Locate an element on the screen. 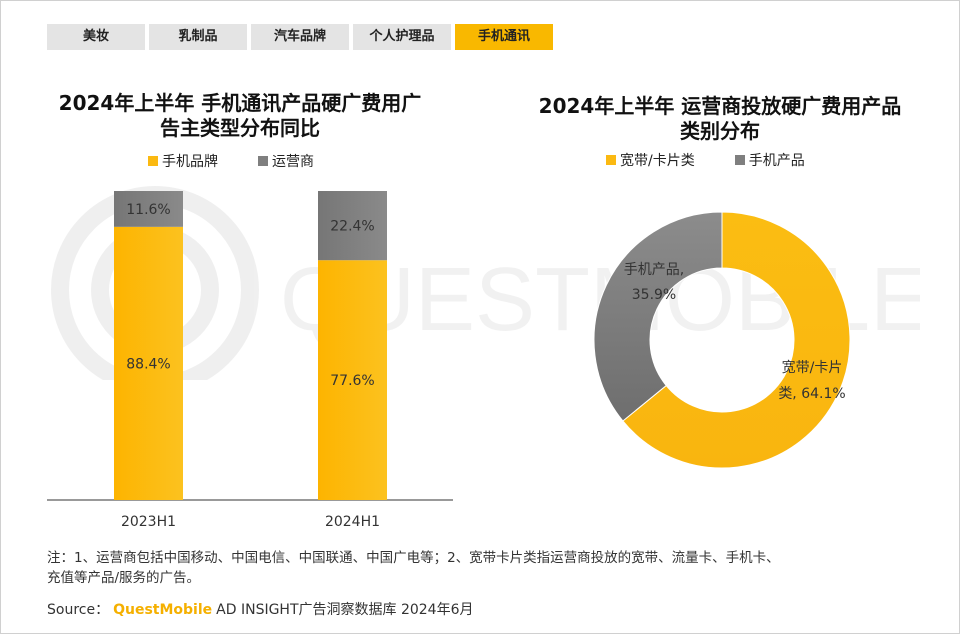 The width and height of the screenshot is (960, 634). tab-auto-brand: 汽车品牌 is located at coordinates (300, 37).